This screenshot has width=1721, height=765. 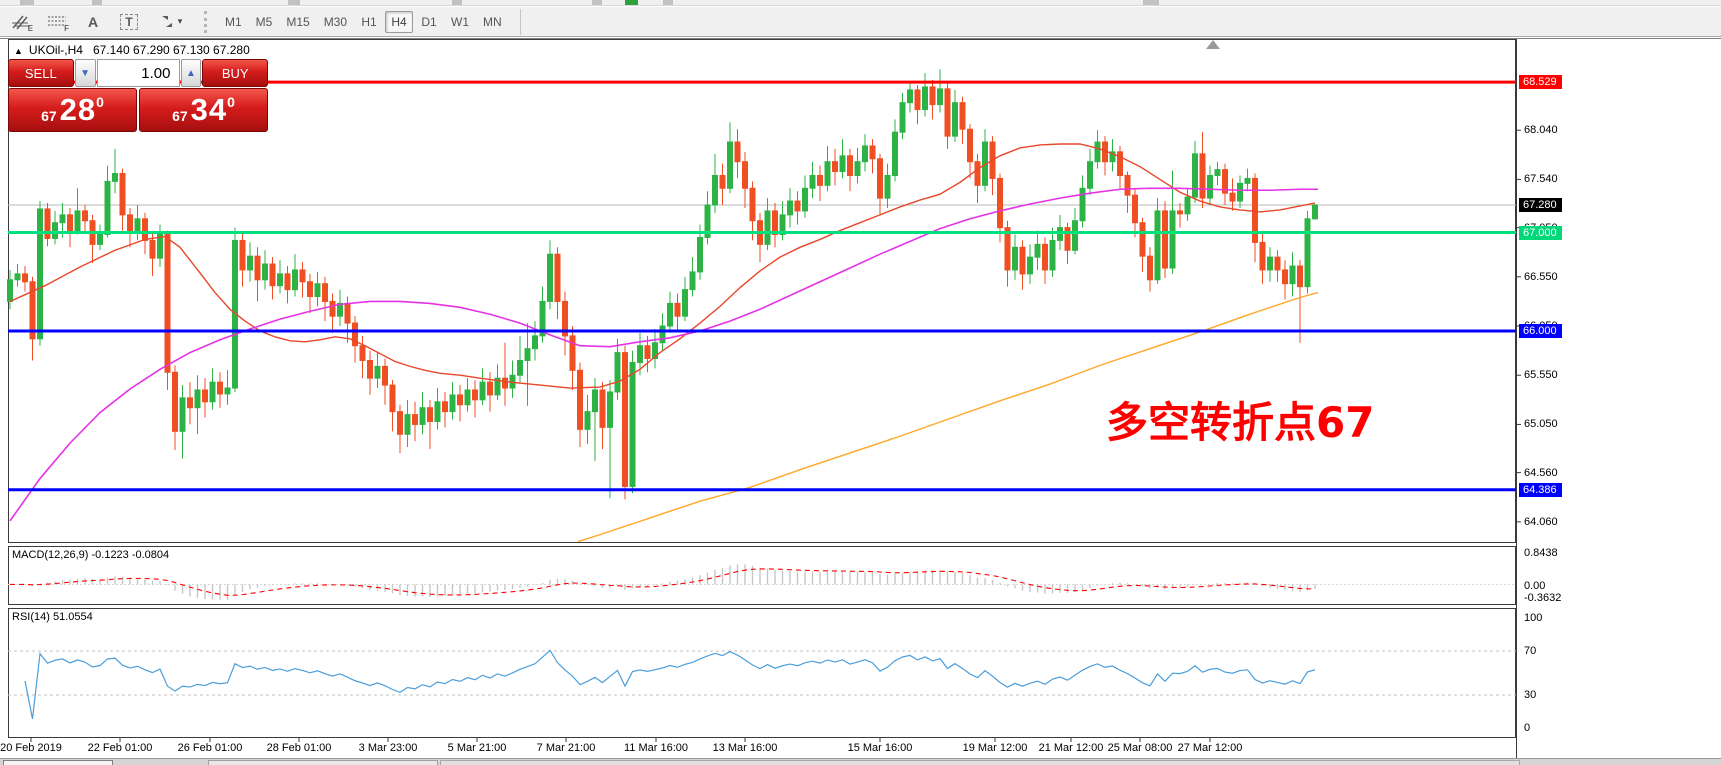 What do you see at coordinates (1240, 422) in the screenshot?
I see `chart-text-annotation: 多空转折点67` at bounding box center [1240, 422].